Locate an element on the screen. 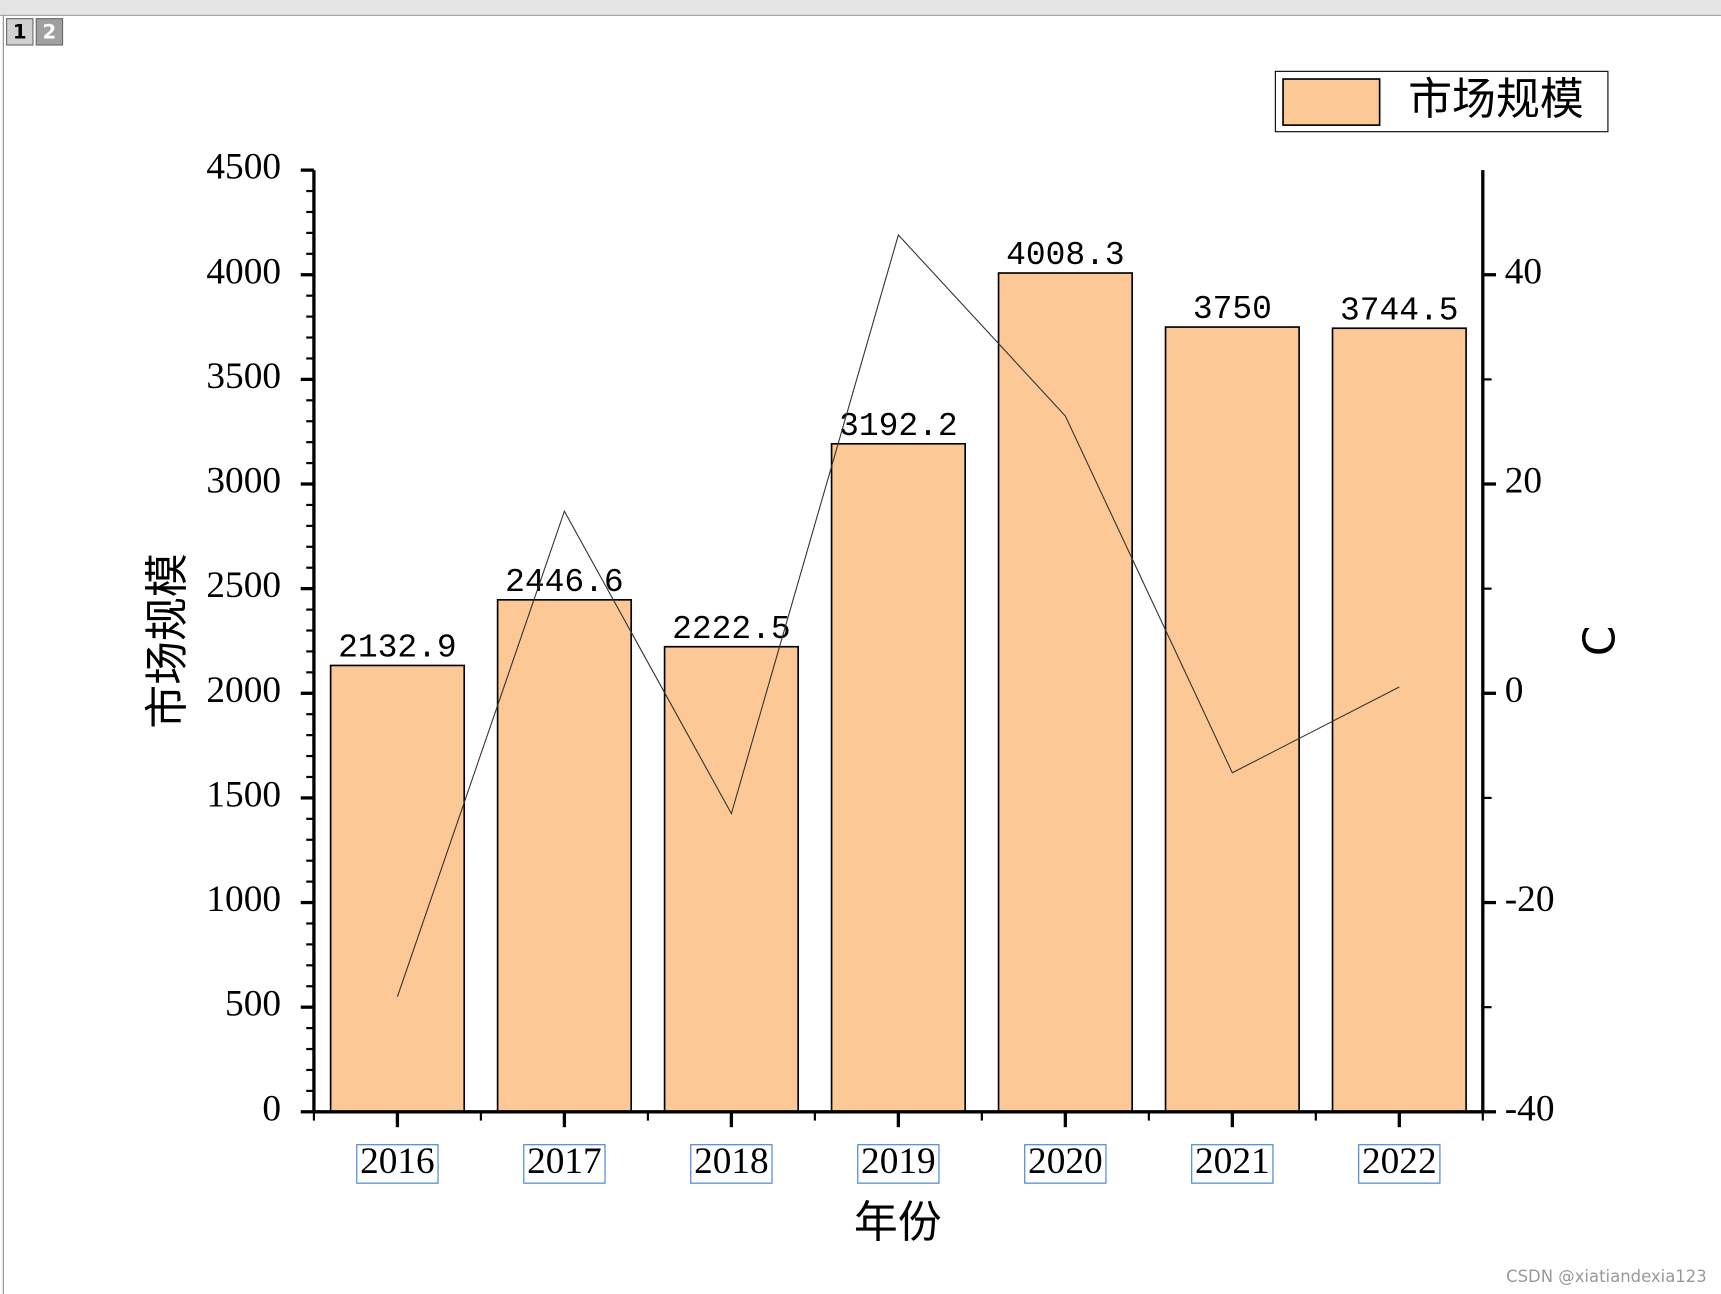 The image size is (1721, 1294). y-tick-label: 2000 is located at coordinates (243, 690).